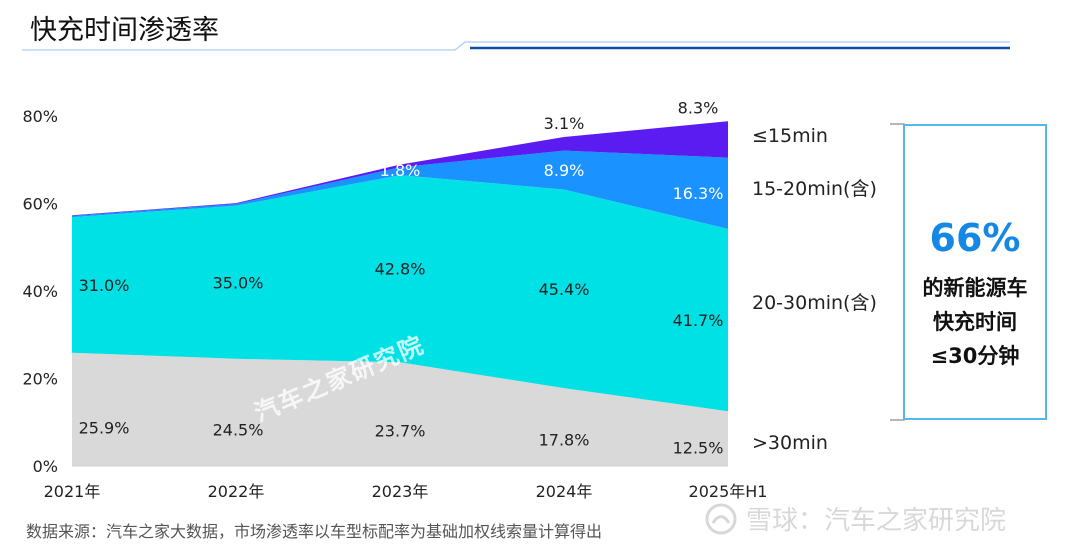  I want to click on snowball-logo-icon, so click(721, 518).